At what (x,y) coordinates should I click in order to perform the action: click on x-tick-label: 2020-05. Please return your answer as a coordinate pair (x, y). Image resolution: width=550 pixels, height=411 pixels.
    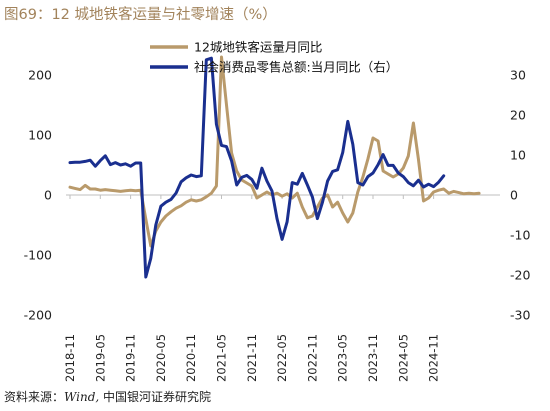
    Looking at the image, I should click on (161, 358).